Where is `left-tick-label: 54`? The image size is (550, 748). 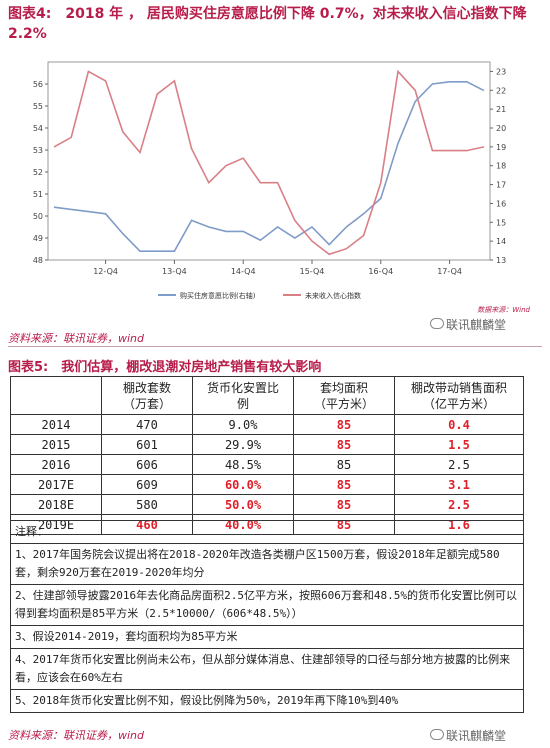
left-tick-label: 54 is located at coordinates (38, 128).